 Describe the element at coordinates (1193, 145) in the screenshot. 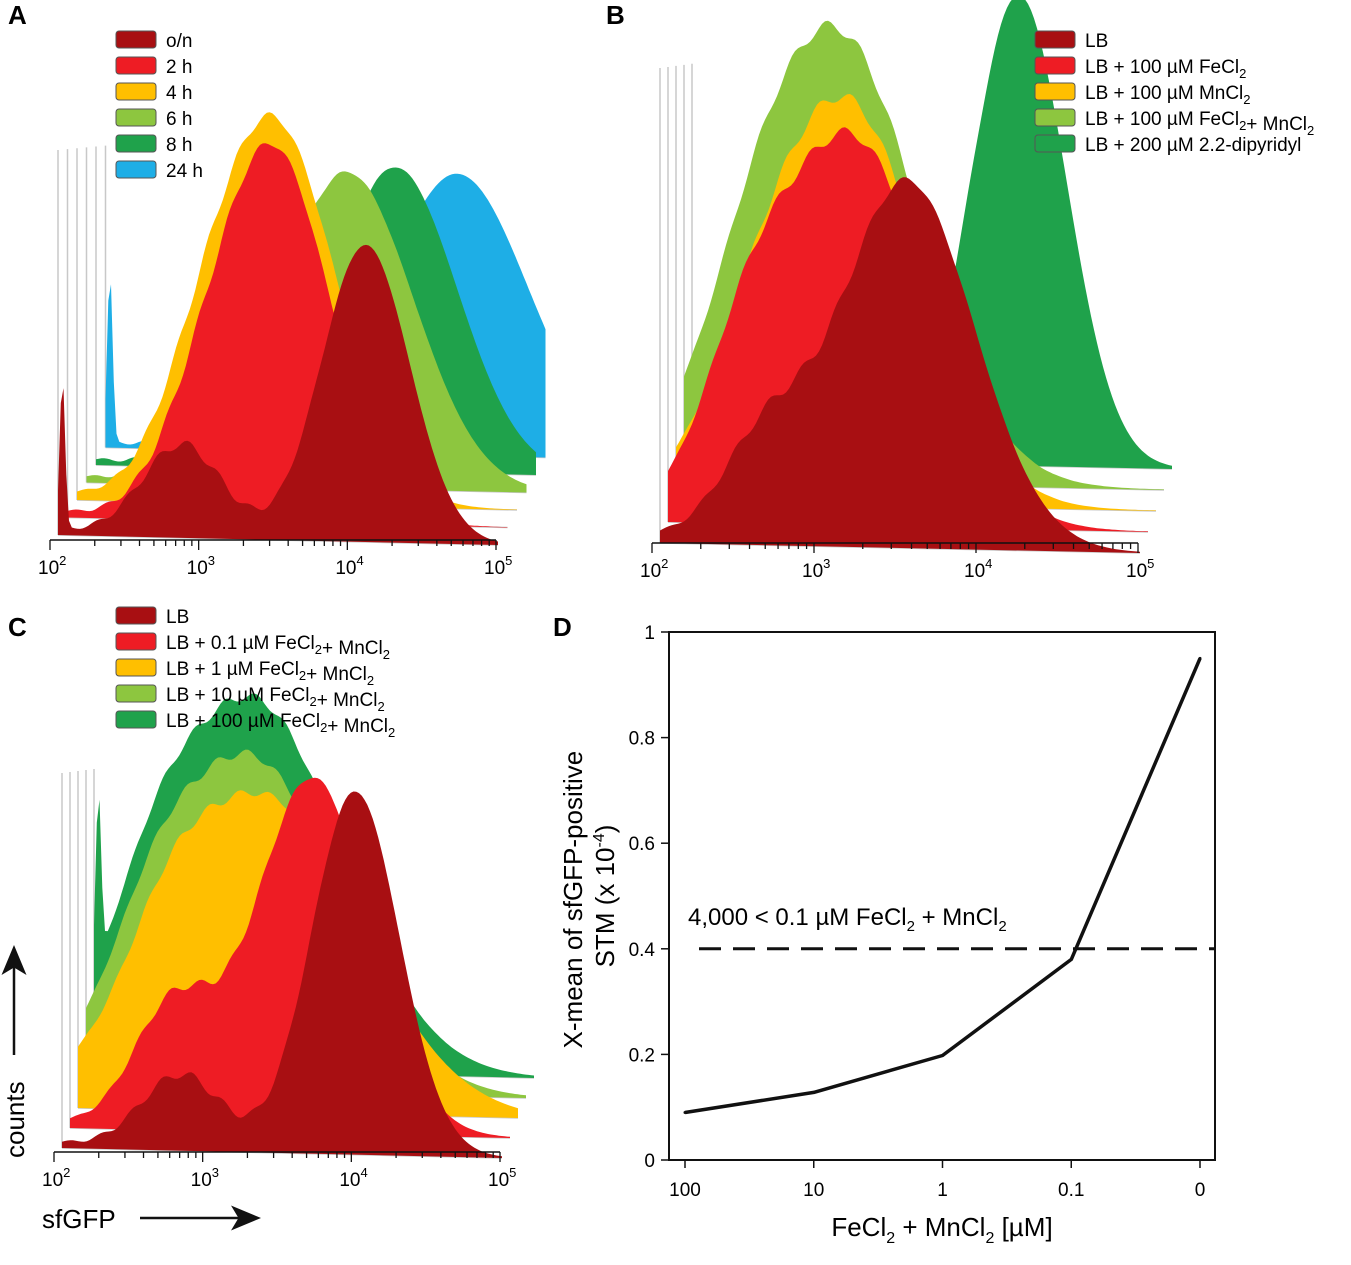

I see `legend-label-text: LB + 200 µM 2.2-dipyridyl` at that location.